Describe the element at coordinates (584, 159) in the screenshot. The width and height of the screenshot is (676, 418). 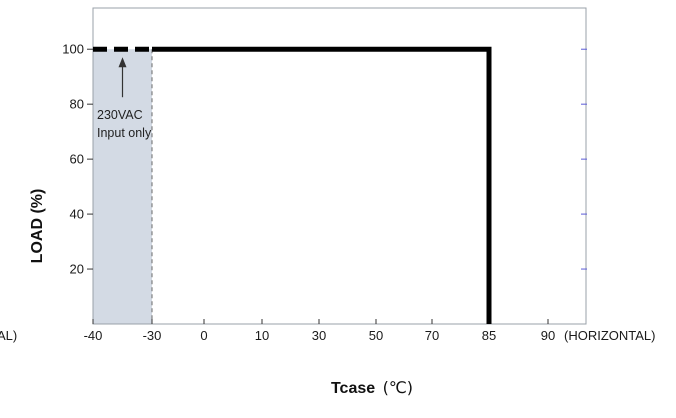
I see `y-axis-right-ticks` at that location.